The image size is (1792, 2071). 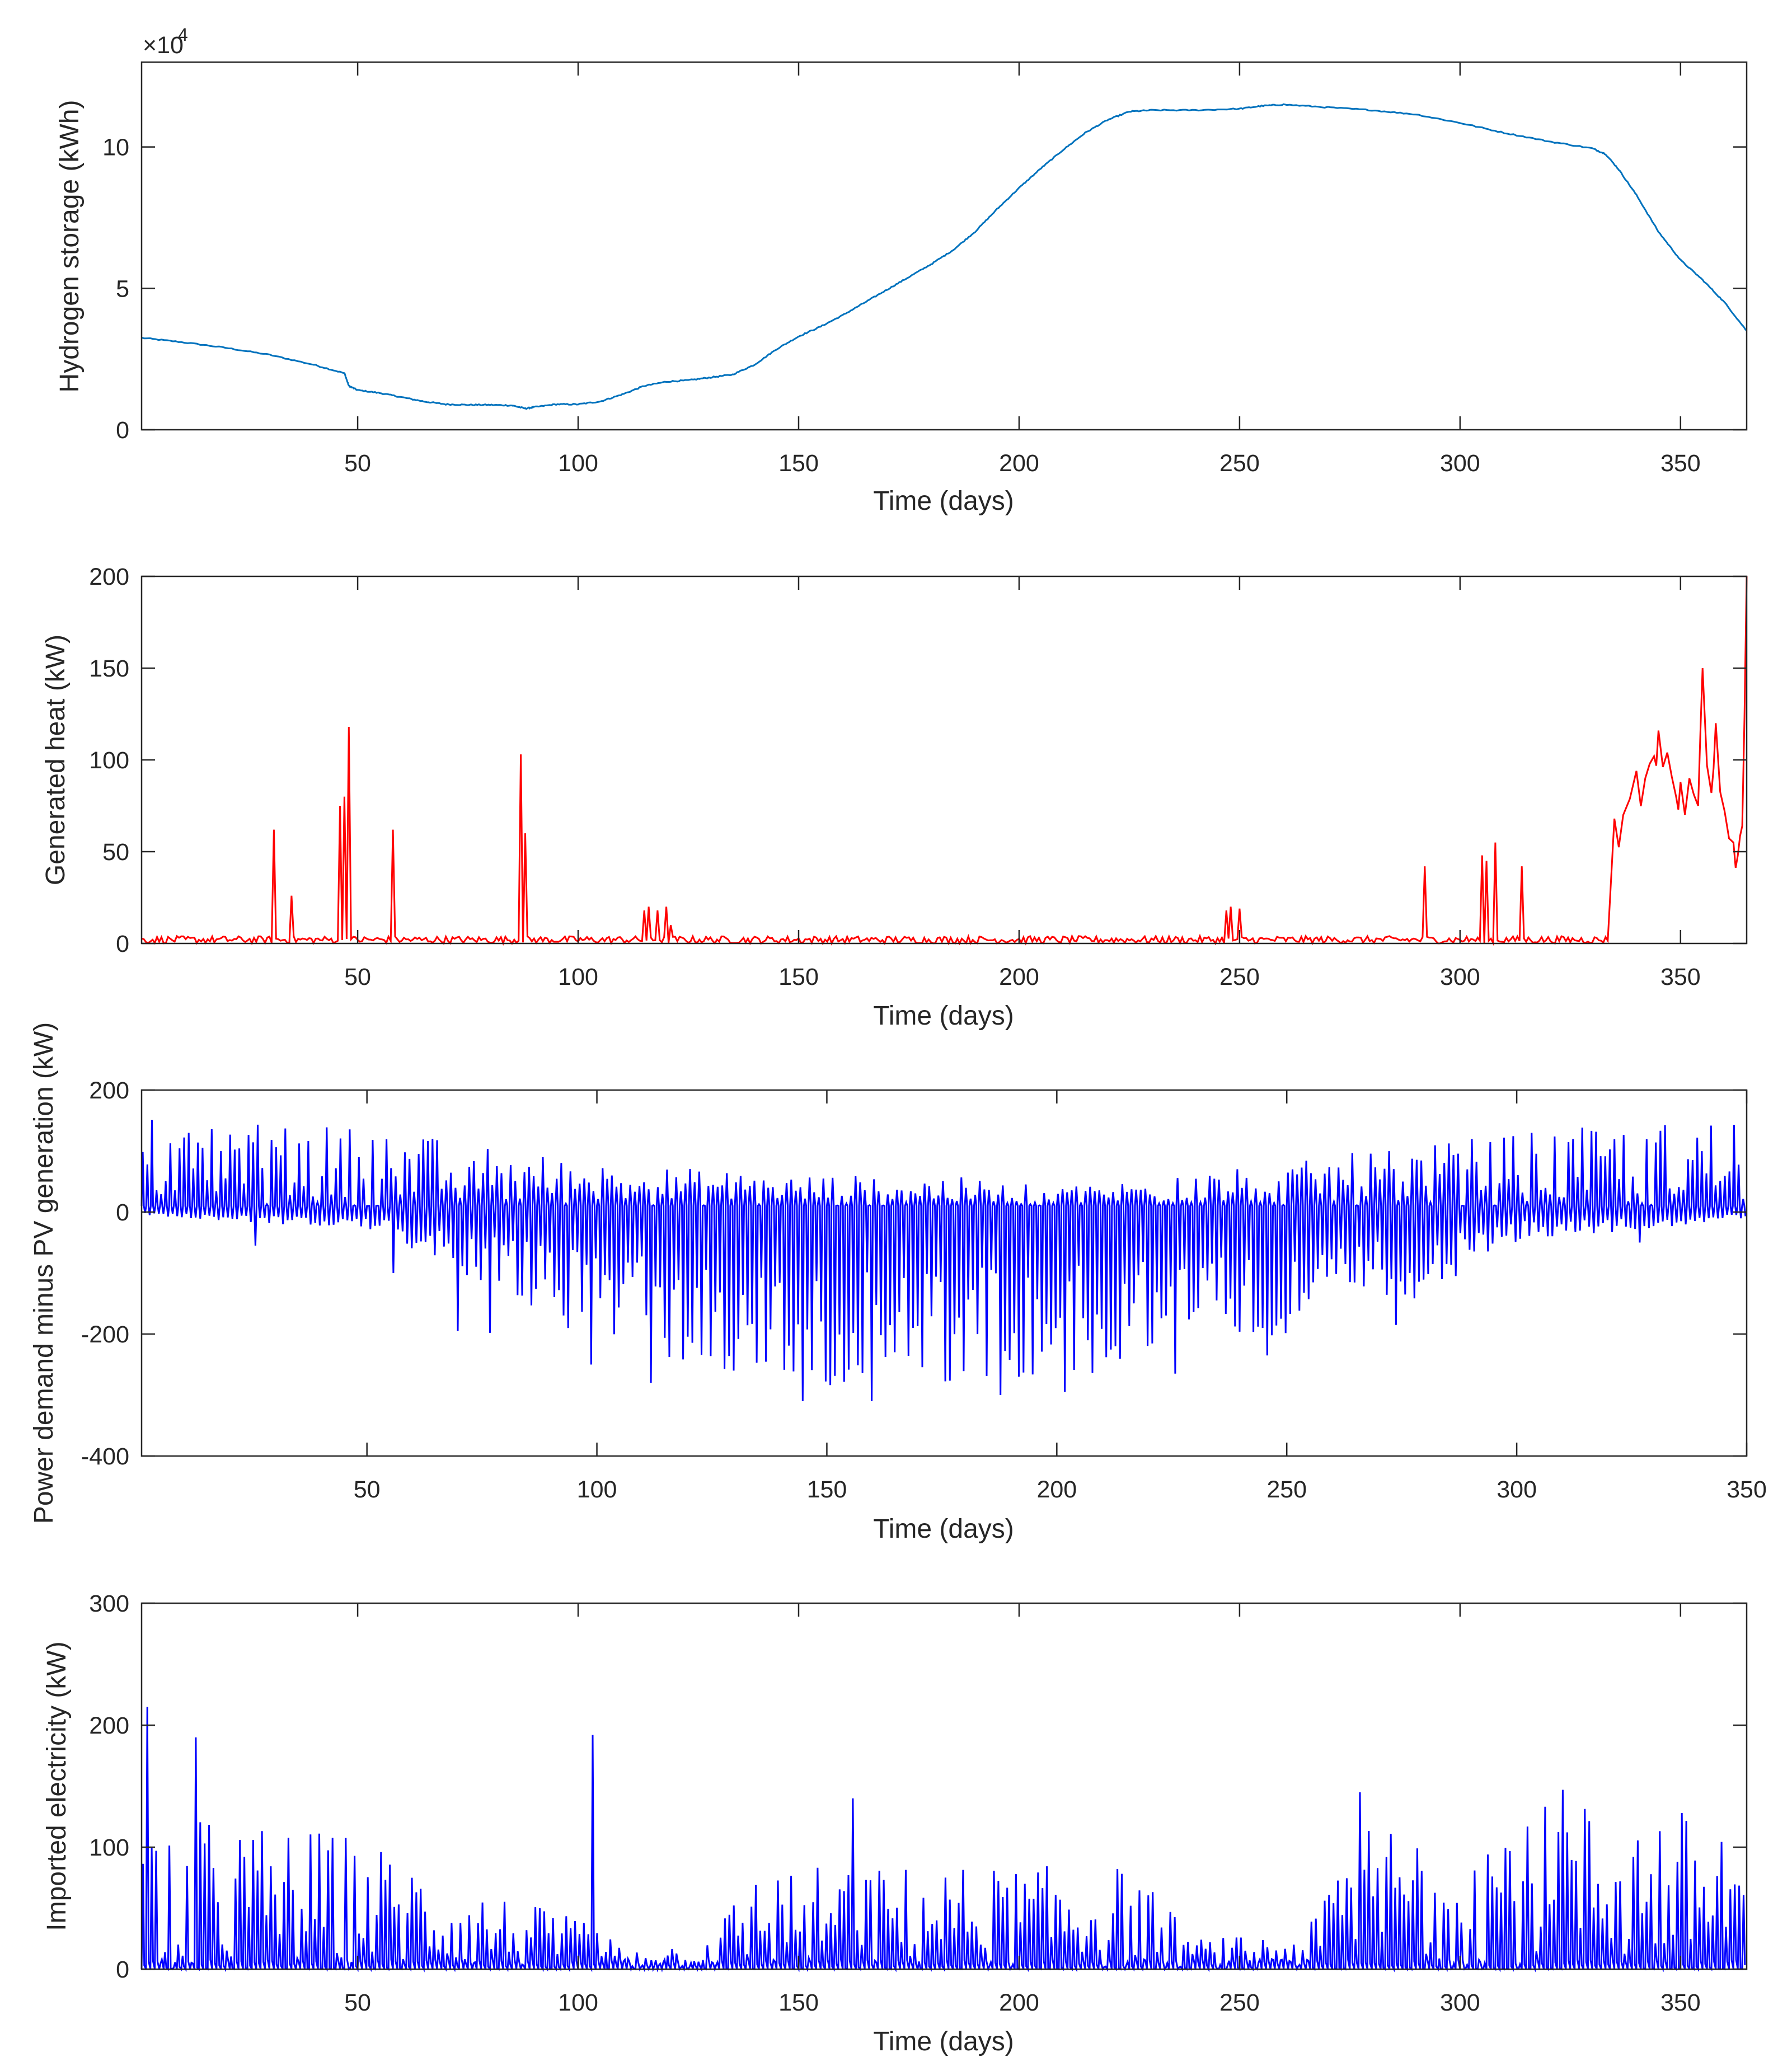 What do you see at coordinates (109, 668) in the screenshot?
I see `y-tick-label: 150` at bounding box center [109, 668].